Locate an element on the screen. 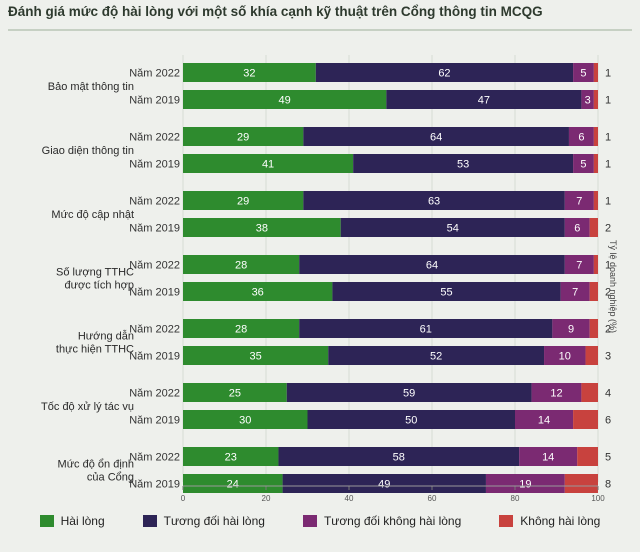 The height and width of the screenshot is (552, 640). legend-item: Tương đối không hài lòng is located at coordinates (382, 521).